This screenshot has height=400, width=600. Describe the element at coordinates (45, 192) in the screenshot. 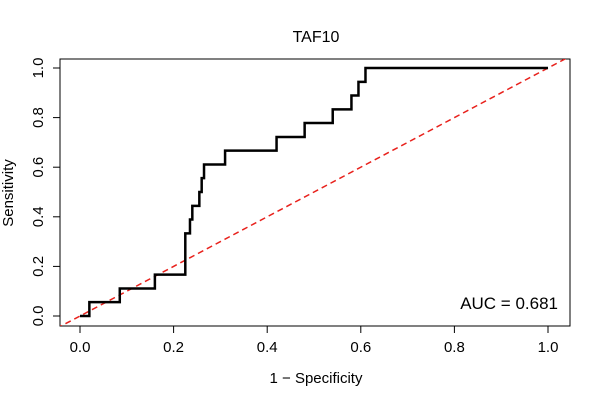

I see `y-axis: 0.0 0.2 0.4 0.6 0.8 1.0` at that location.